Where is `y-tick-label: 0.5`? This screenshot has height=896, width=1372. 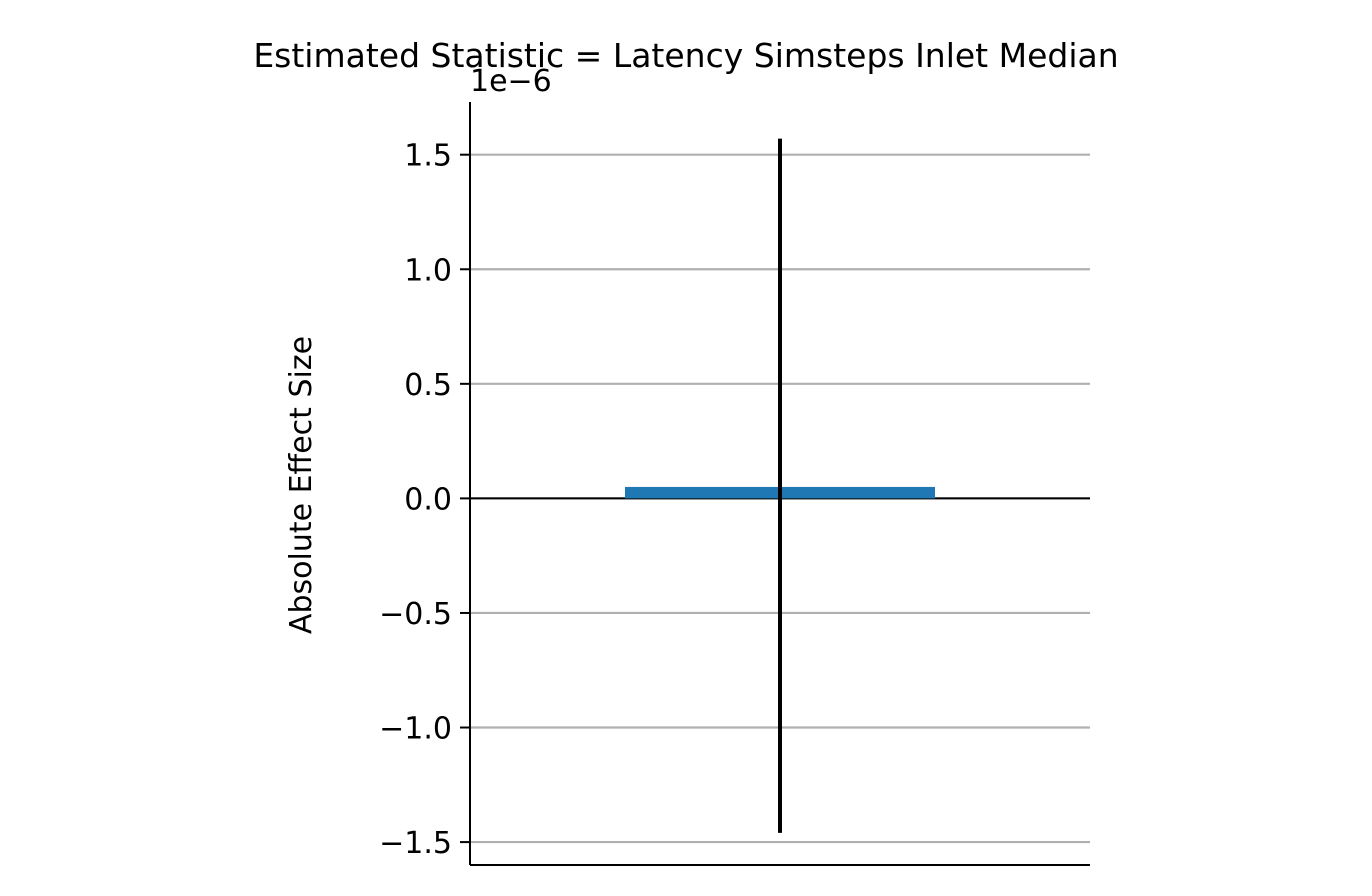 y-tick-label: 0.5 is located at coordinates (428, 385).